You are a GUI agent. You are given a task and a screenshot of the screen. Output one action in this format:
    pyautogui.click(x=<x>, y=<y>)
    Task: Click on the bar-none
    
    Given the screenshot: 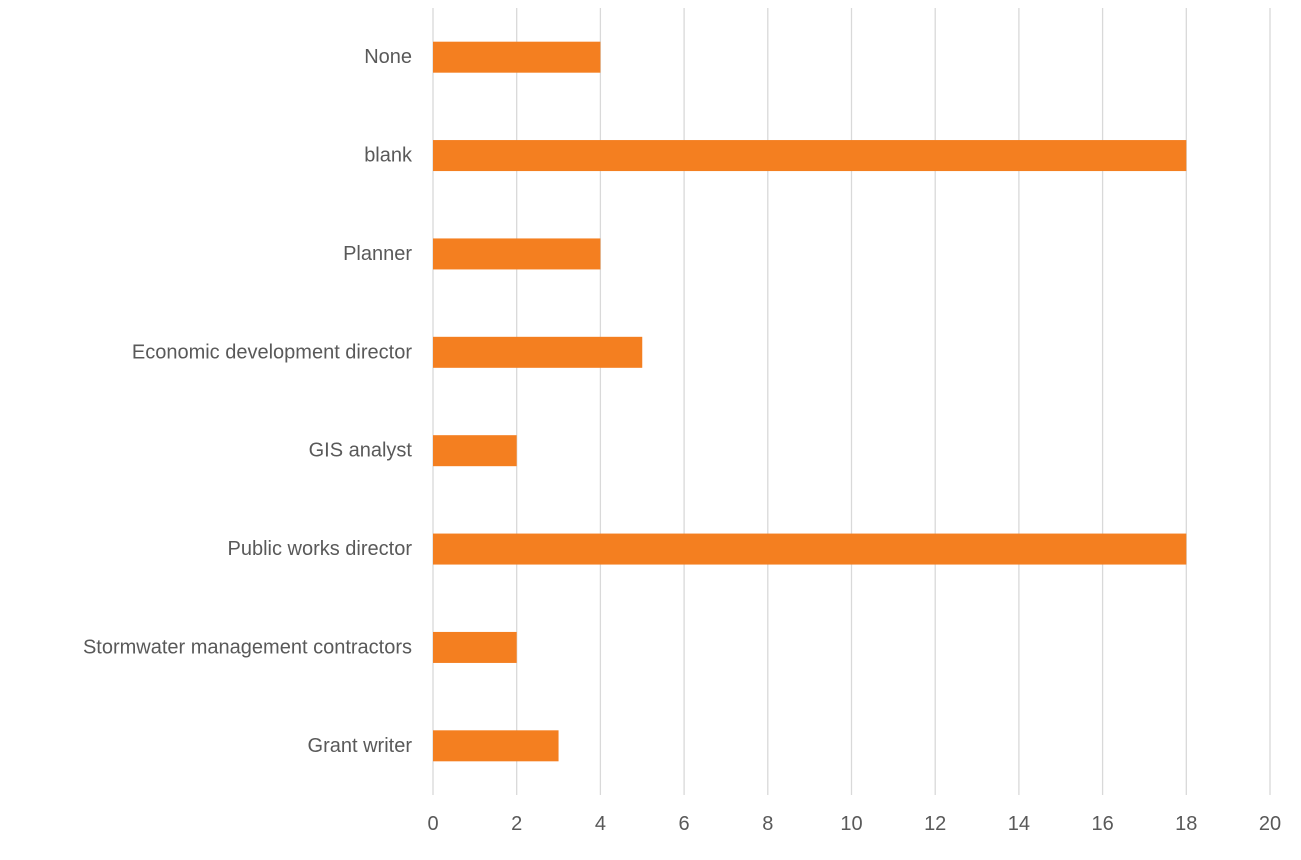 What is the action you would take?
    pyautogui.click(x=517, y=57)
    